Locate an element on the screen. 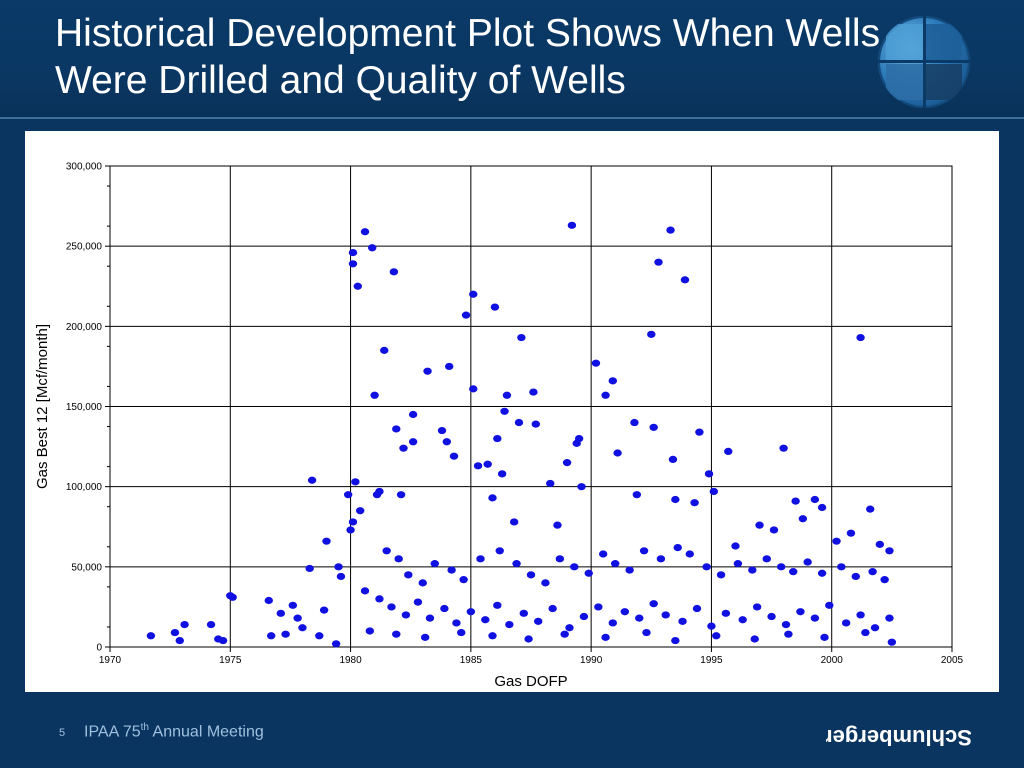 This screenshot has width=1024, height=768. x-tick-label: 1990 is located at coordinates (591, 660).